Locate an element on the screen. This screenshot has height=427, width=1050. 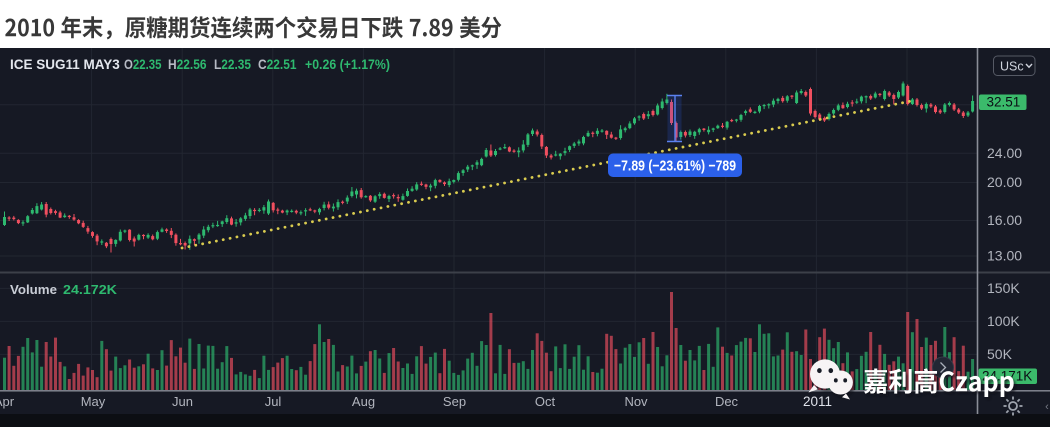
svg-text: 24.172K is located at coordinates (90, 289).